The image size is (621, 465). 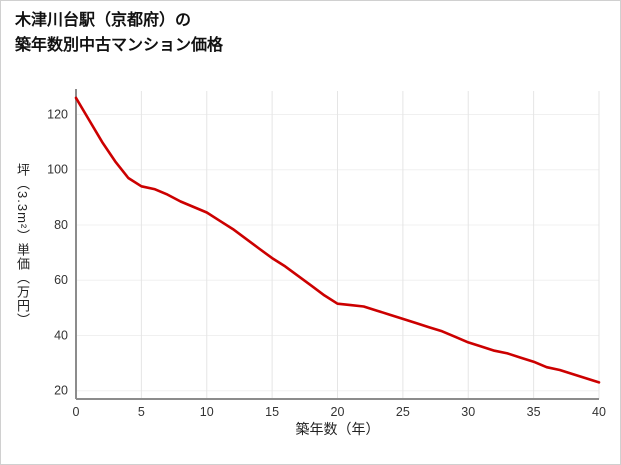 I want to click on x-tick-label: 0, so click(x=76, y=412).